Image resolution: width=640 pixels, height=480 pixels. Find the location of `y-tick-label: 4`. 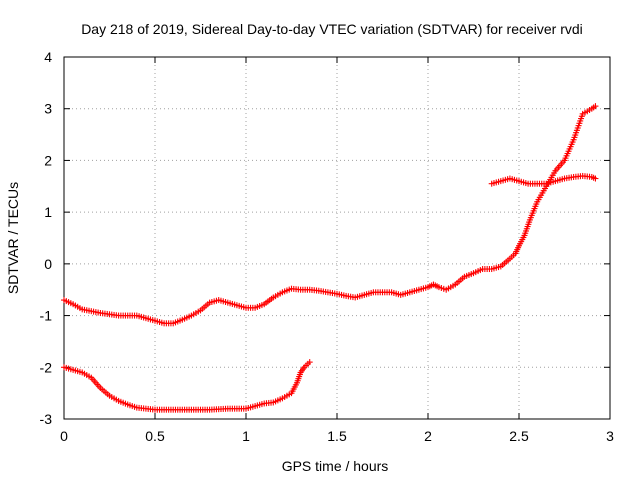

y-tick-label: 4 is located at coordinates (48, 57).